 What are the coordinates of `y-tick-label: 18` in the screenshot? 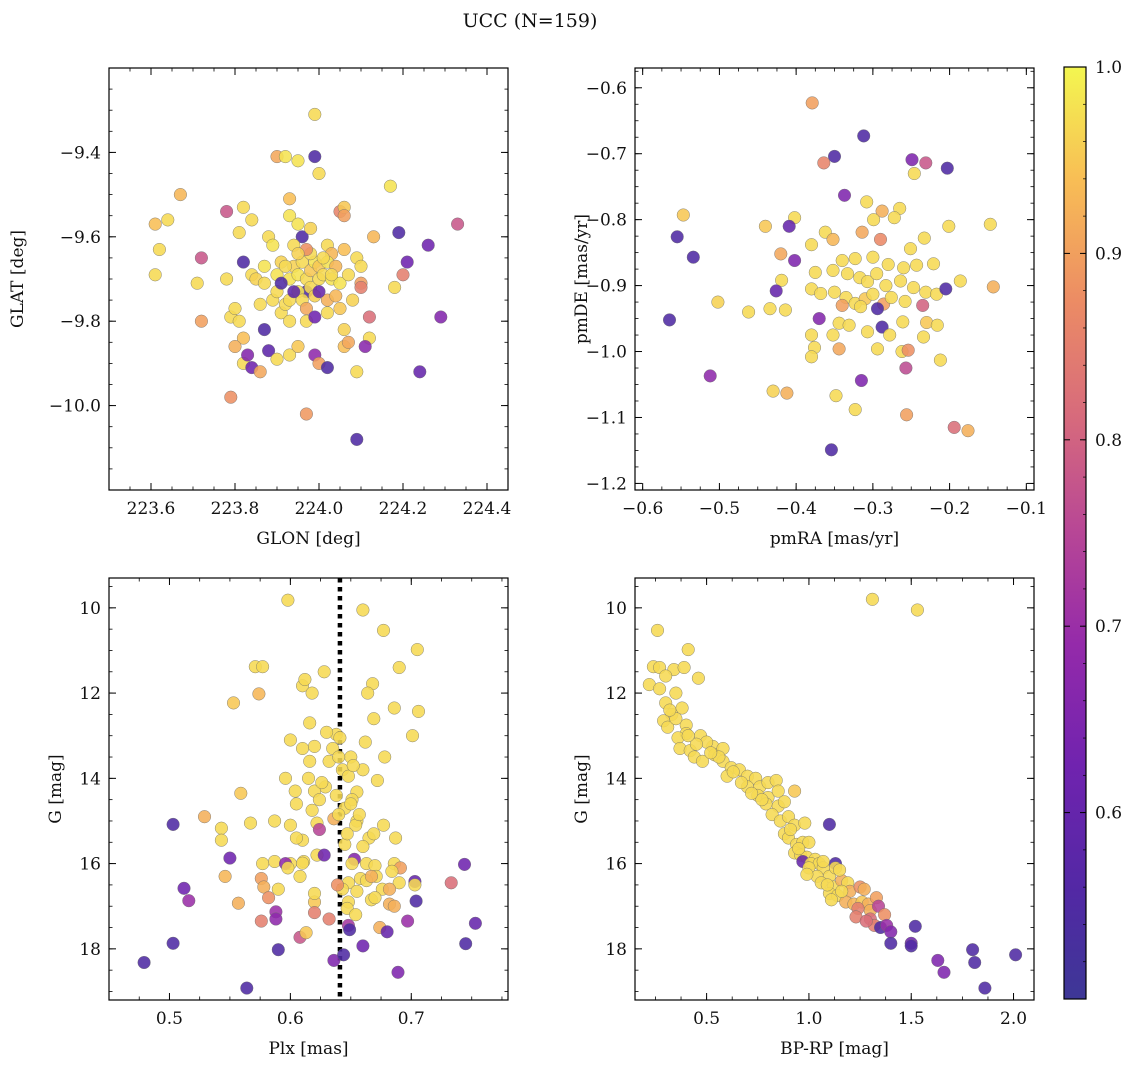 It's located at (616, 950).